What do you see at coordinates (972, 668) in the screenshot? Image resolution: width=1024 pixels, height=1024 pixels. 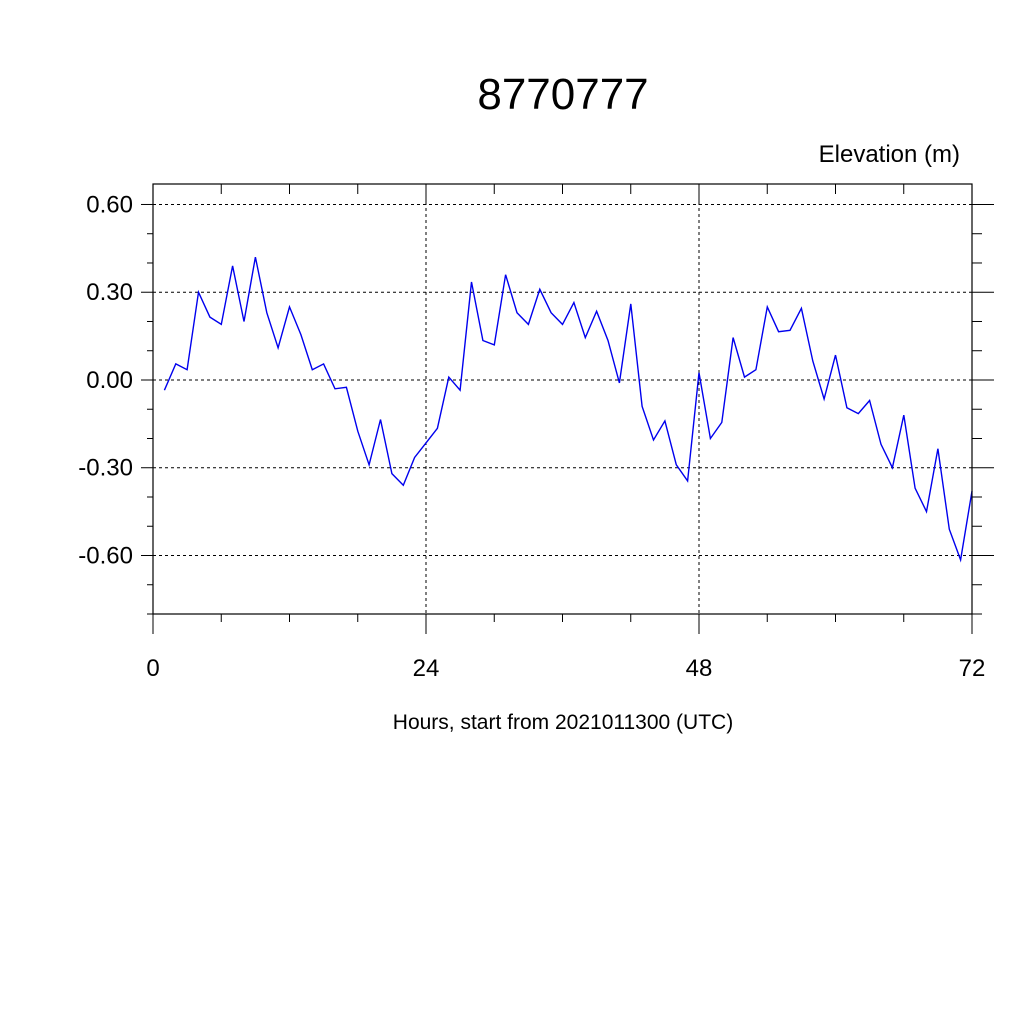 I see `x-tick-label: 72` at bounding box center [972, 668].